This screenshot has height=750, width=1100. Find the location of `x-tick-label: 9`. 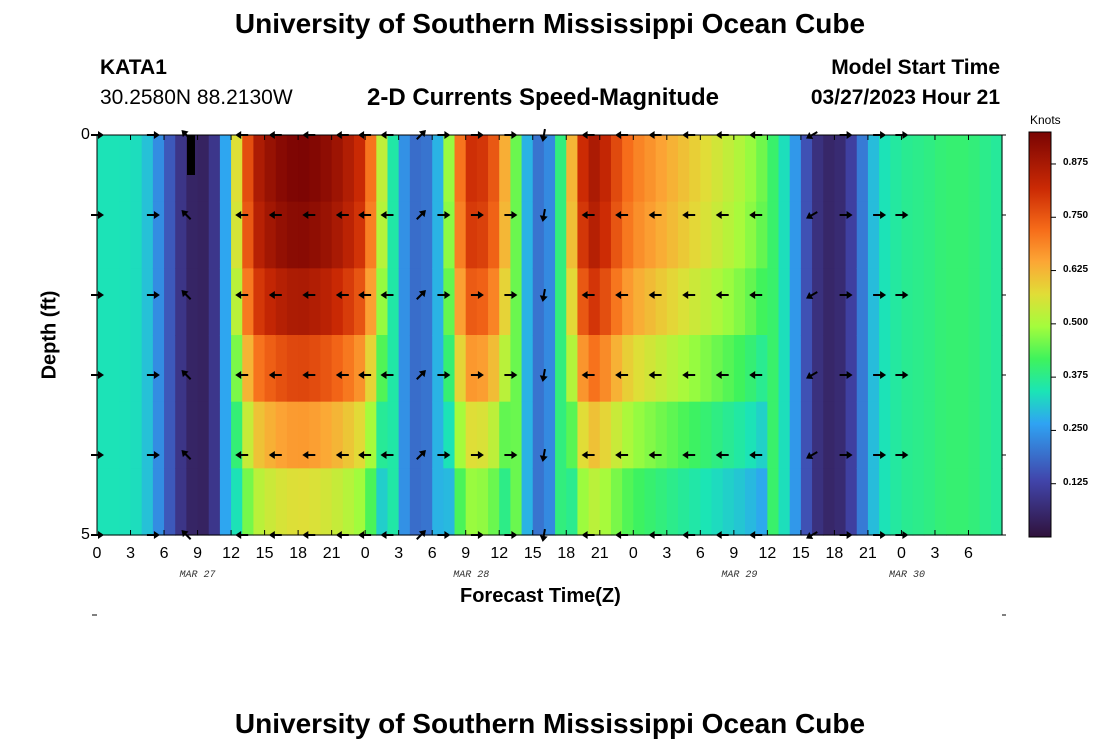

x-tick-label: 9 is located at coordinates (197, 553).